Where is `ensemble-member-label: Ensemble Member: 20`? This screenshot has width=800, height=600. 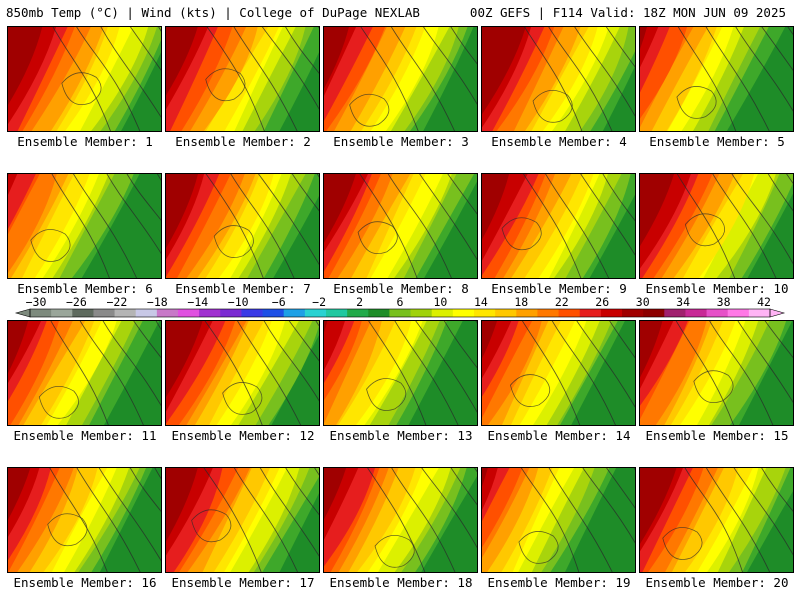 ensemble-member-label: Ensemble Member: 20 is located at coordinates (717, 582).